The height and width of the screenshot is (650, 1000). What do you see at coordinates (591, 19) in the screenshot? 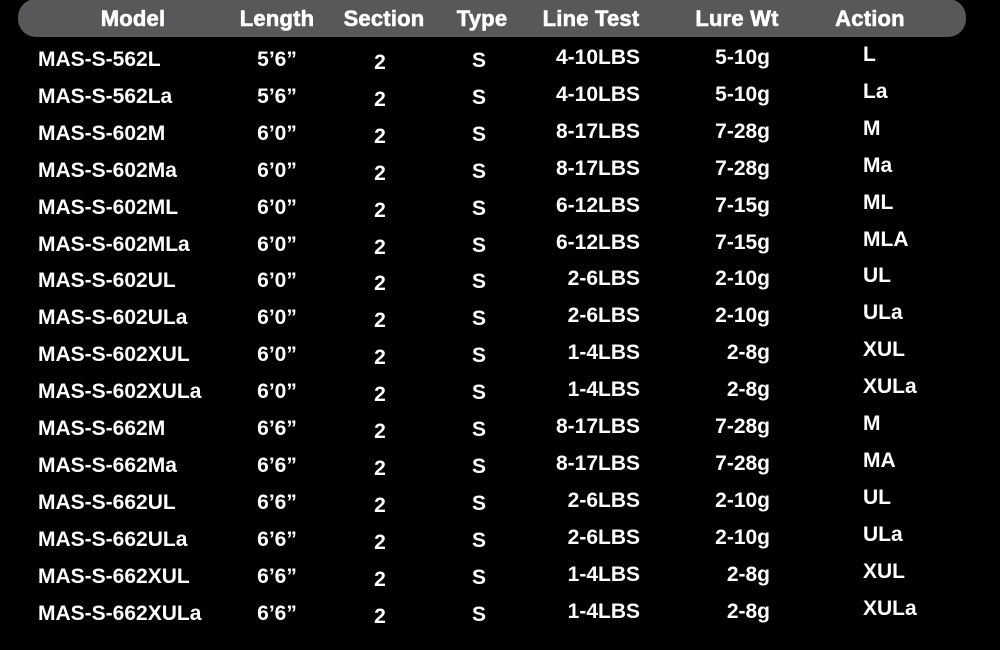
I see `column-header-line-test: Line Test` at bounding box center [591, 19].